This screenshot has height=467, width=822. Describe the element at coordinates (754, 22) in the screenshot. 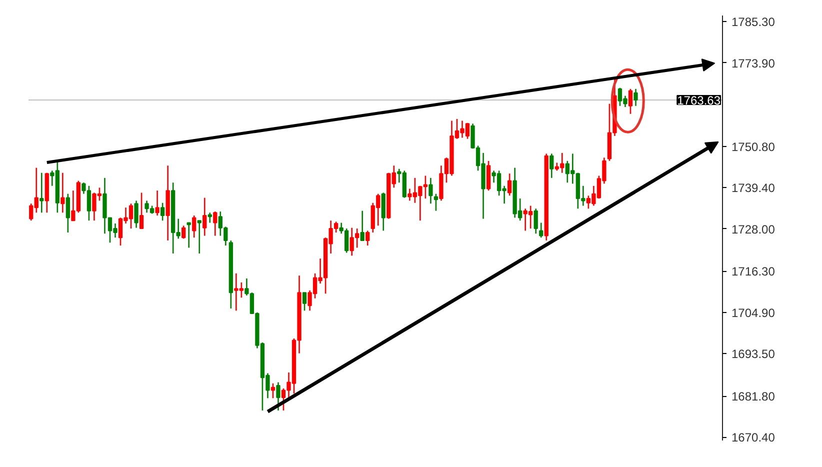

I see `y-tick-label: 1785.30` at that location.